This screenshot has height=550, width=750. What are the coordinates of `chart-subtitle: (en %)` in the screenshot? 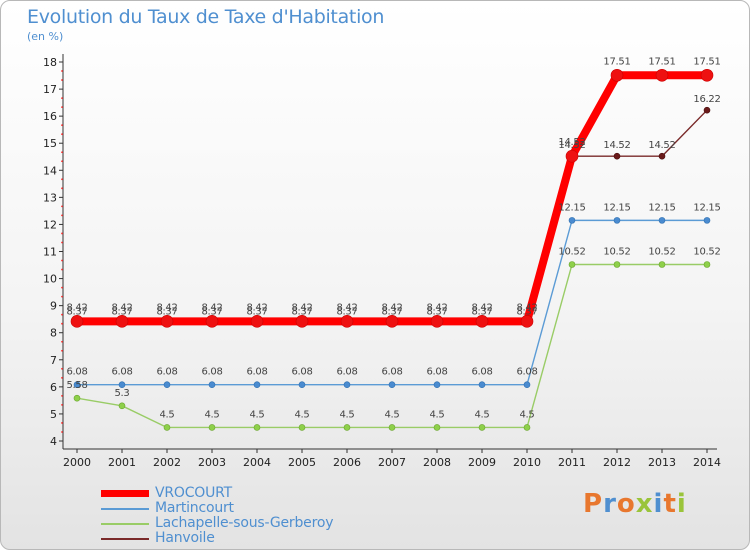 It's located at (45, 36).